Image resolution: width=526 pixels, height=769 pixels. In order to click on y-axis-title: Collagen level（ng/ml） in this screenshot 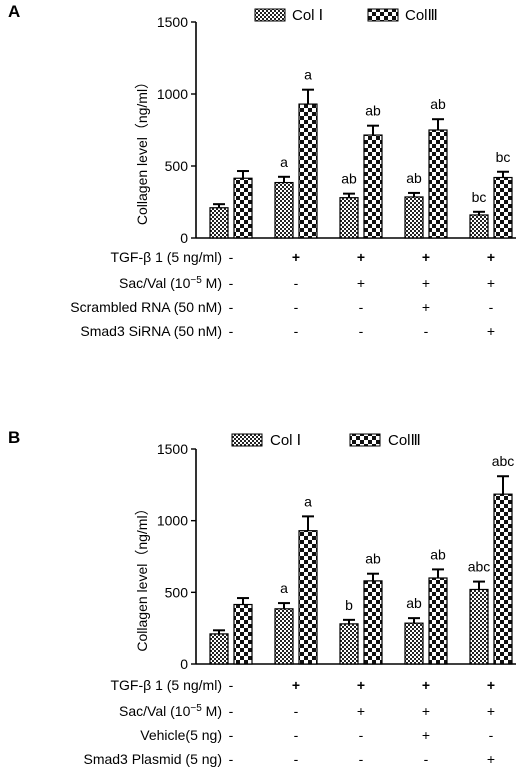, I will do `click(142, 576)`.